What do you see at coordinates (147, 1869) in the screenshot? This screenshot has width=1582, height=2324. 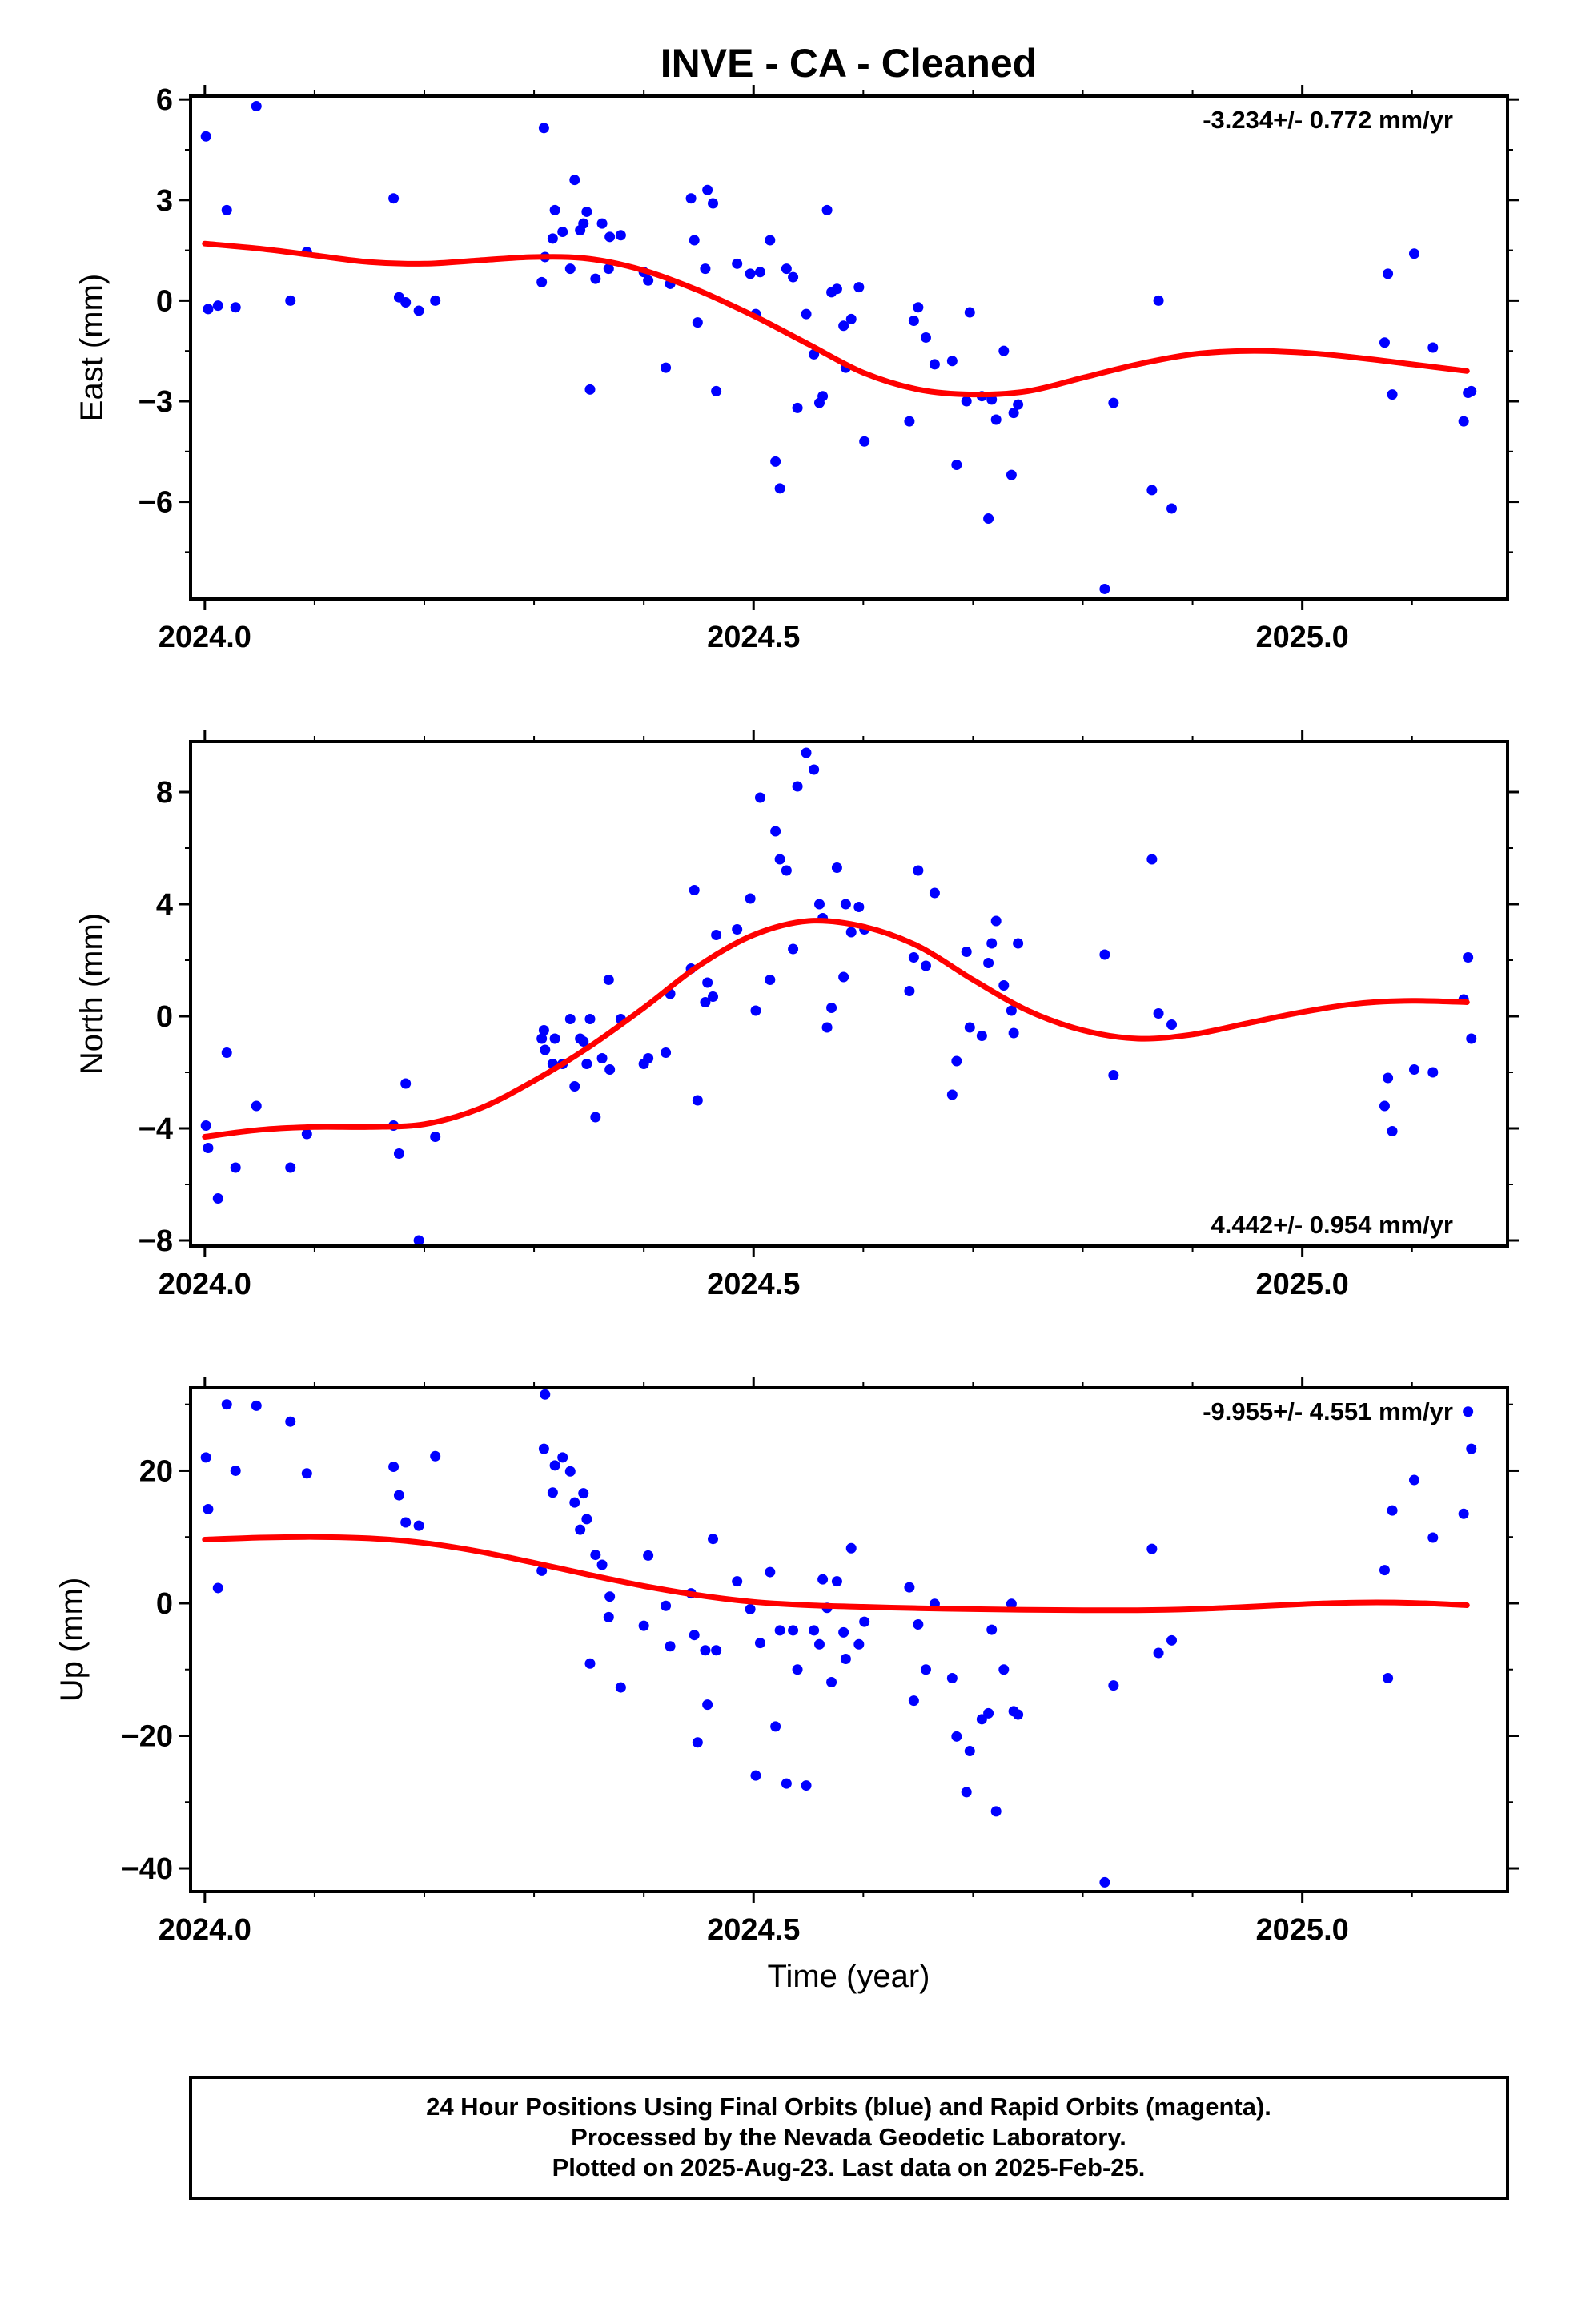 I see `y-tick-label: −40` at bounding box center [147, 1869].